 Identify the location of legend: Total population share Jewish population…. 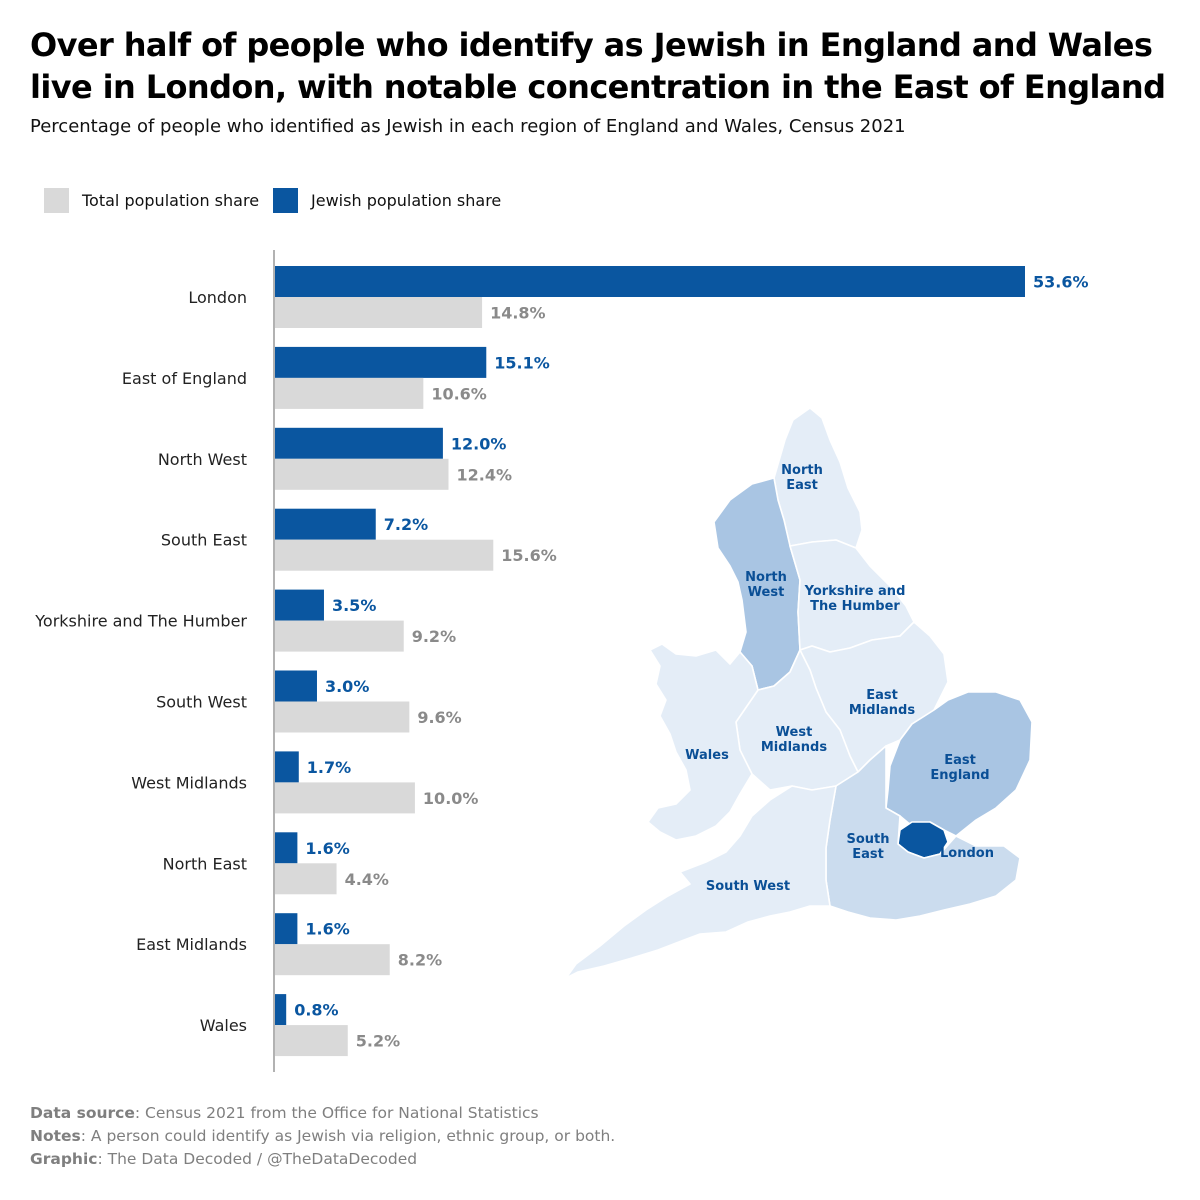
(279, 200).